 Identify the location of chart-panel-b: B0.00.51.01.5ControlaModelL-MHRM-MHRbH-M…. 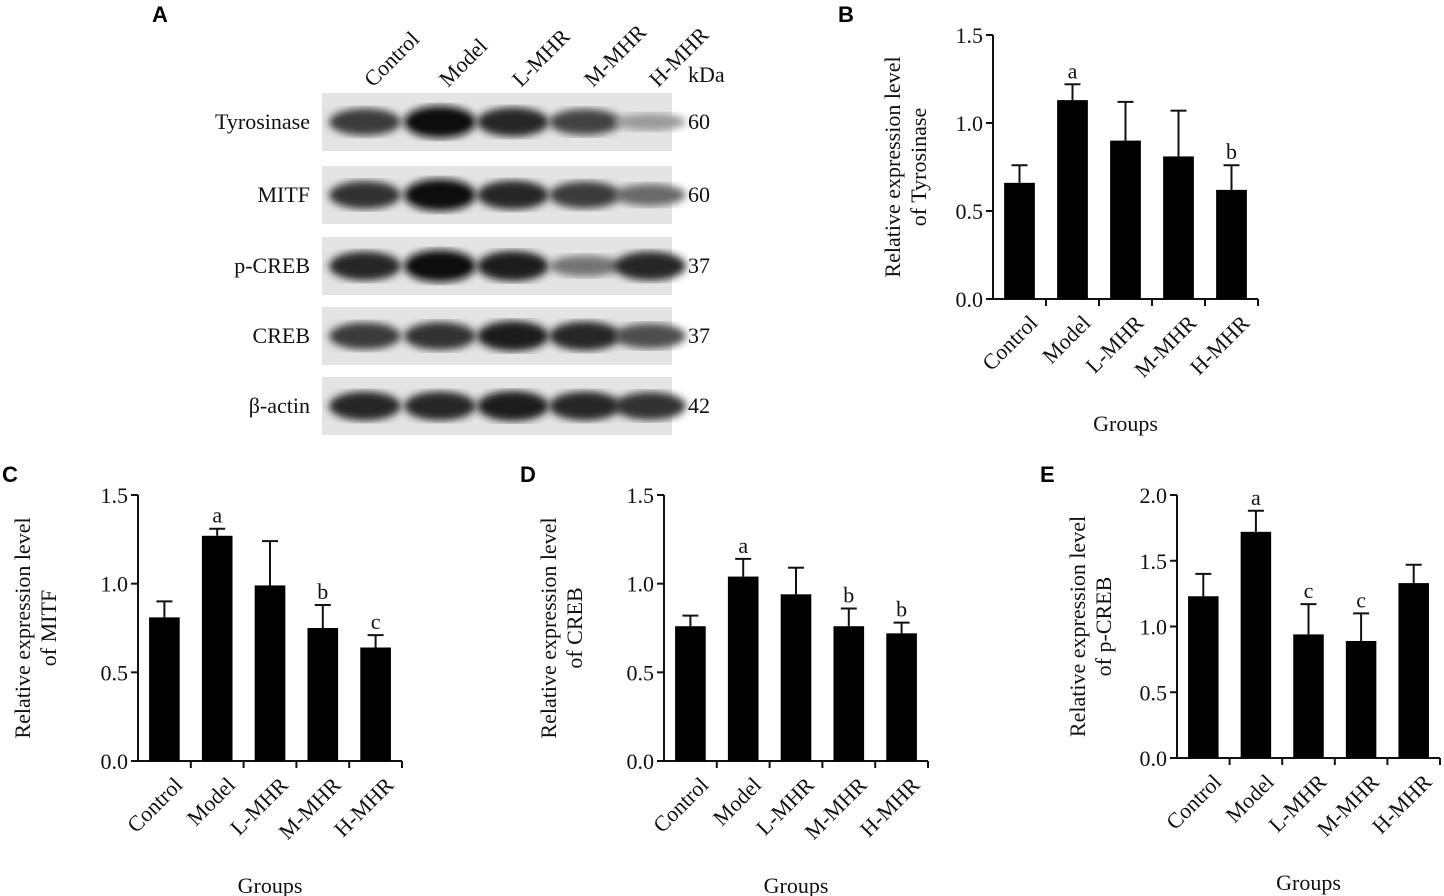
(1048, 219).